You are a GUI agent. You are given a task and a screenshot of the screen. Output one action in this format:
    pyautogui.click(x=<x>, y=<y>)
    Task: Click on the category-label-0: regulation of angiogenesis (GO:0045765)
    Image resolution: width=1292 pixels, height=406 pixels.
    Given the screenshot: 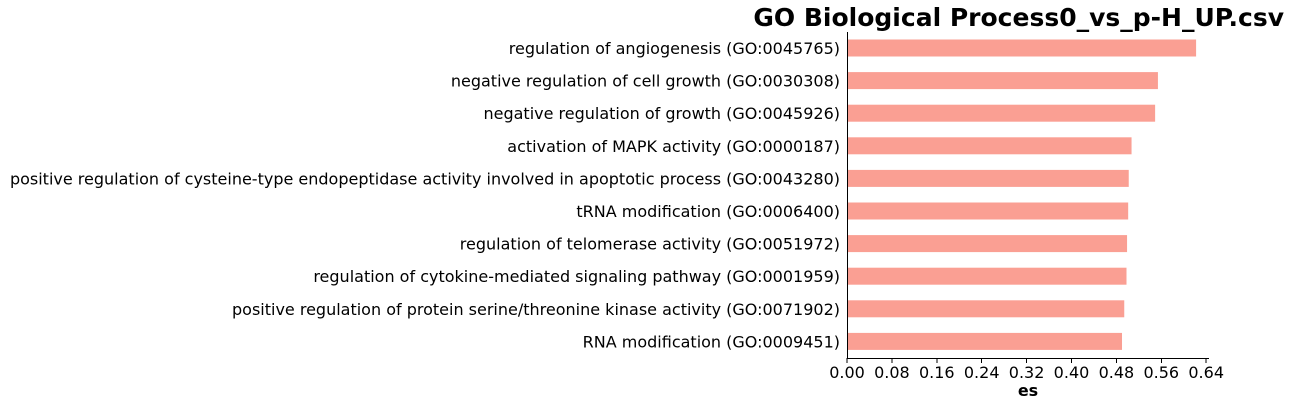 What is the action you would take?
    pyautogui.click(x=674, y=48)
    